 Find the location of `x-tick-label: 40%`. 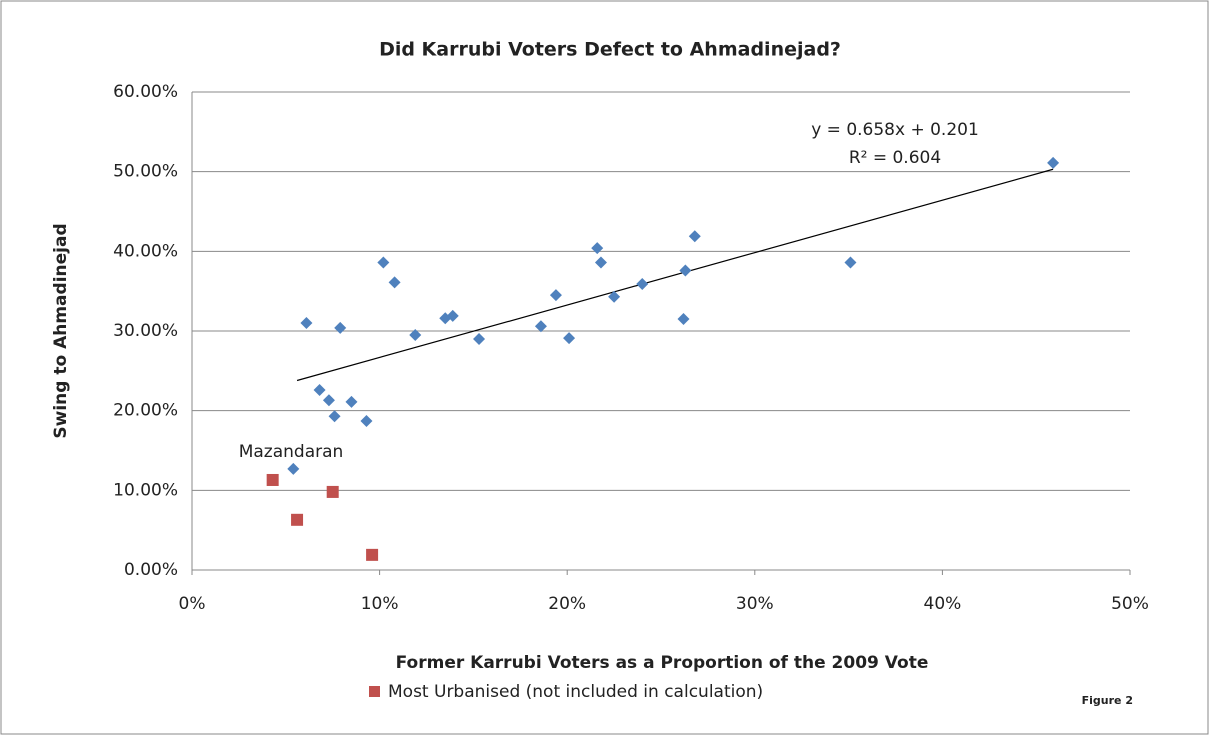

x-tick-label: 40% is located at coordinates (943, 604).